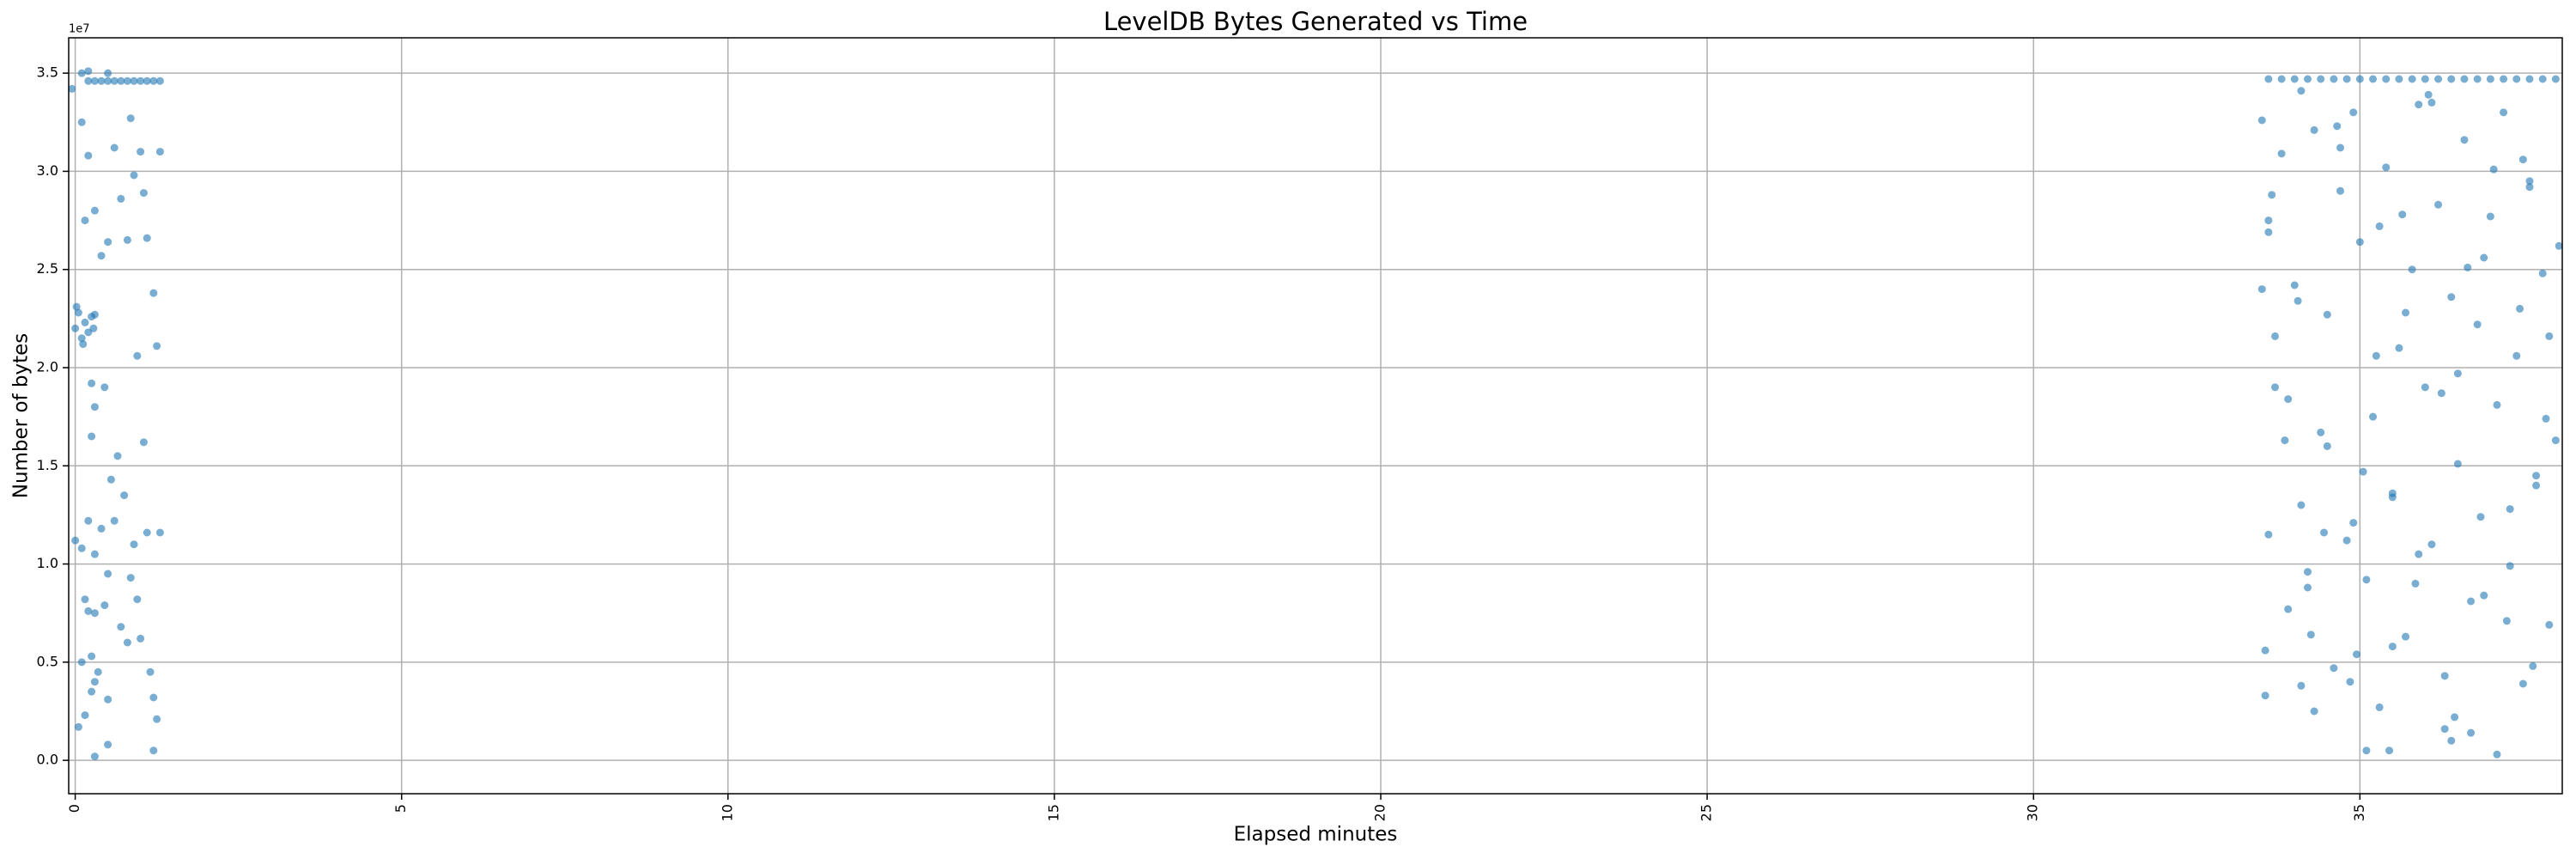 The height and width of the screenshot is (859, 2576). I want to click on x-tick-label: 15, so click(1053, 812).